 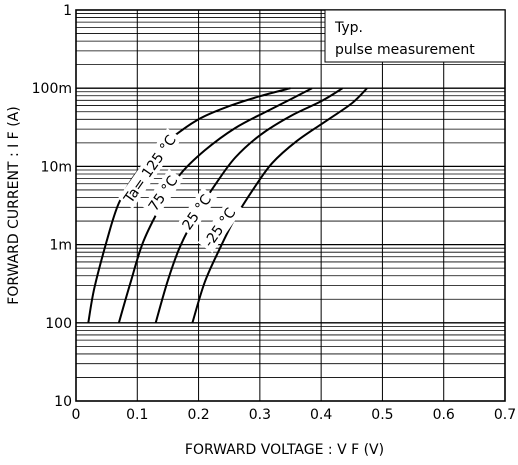 What do you see at coordinates (321, 415) in the screenshot?
I see `x-tick-label: 0.4` at bounding box center [321, 415].